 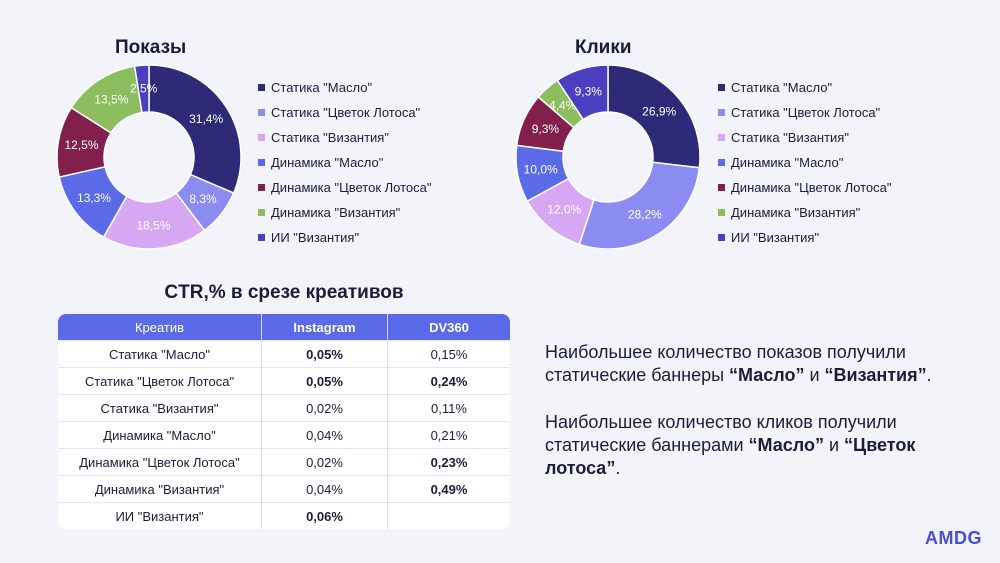 What do you see at coordinates (448, 380) in the screenshot?
I see `cell-dv360: 0,24%` at bounding box center [448, 380].